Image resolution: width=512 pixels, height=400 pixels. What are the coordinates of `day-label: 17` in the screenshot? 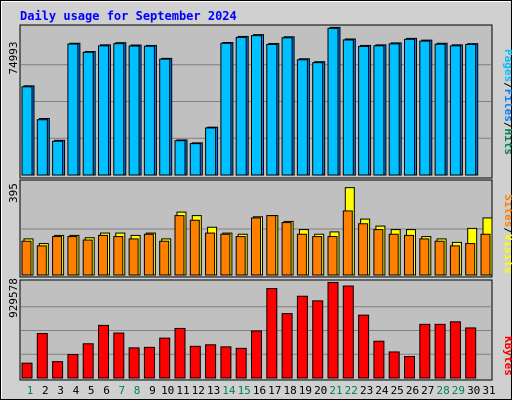 It's located at (274, 390).